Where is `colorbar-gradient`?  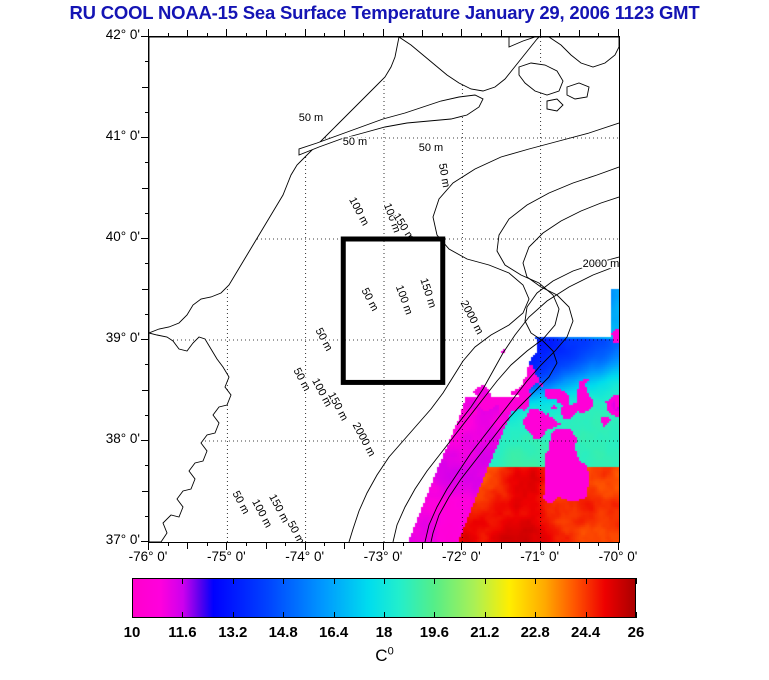
colorbar-gradient is located at coordinates (384, 598).